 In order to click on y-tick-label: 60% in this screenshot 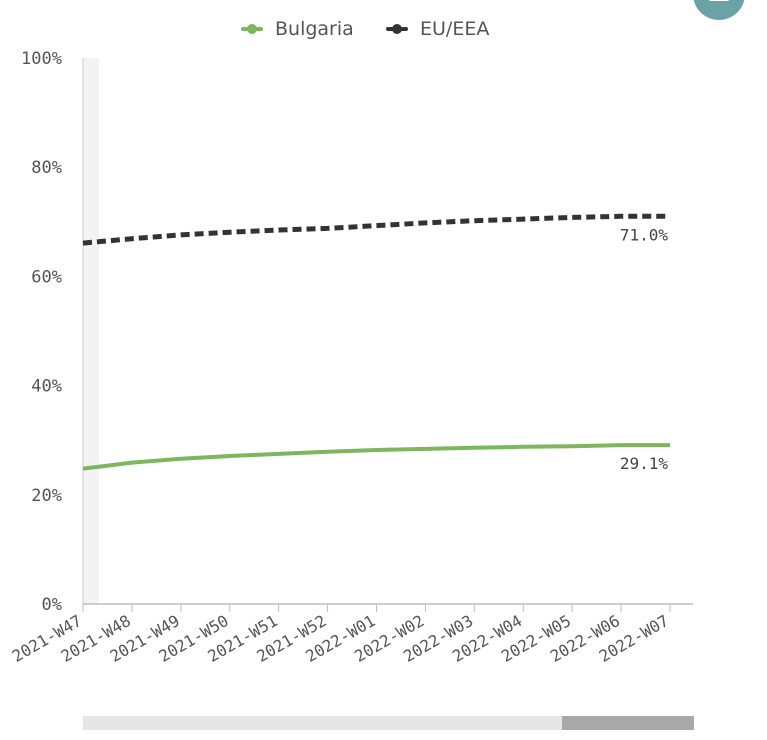, I will do `click(46, 277)`.